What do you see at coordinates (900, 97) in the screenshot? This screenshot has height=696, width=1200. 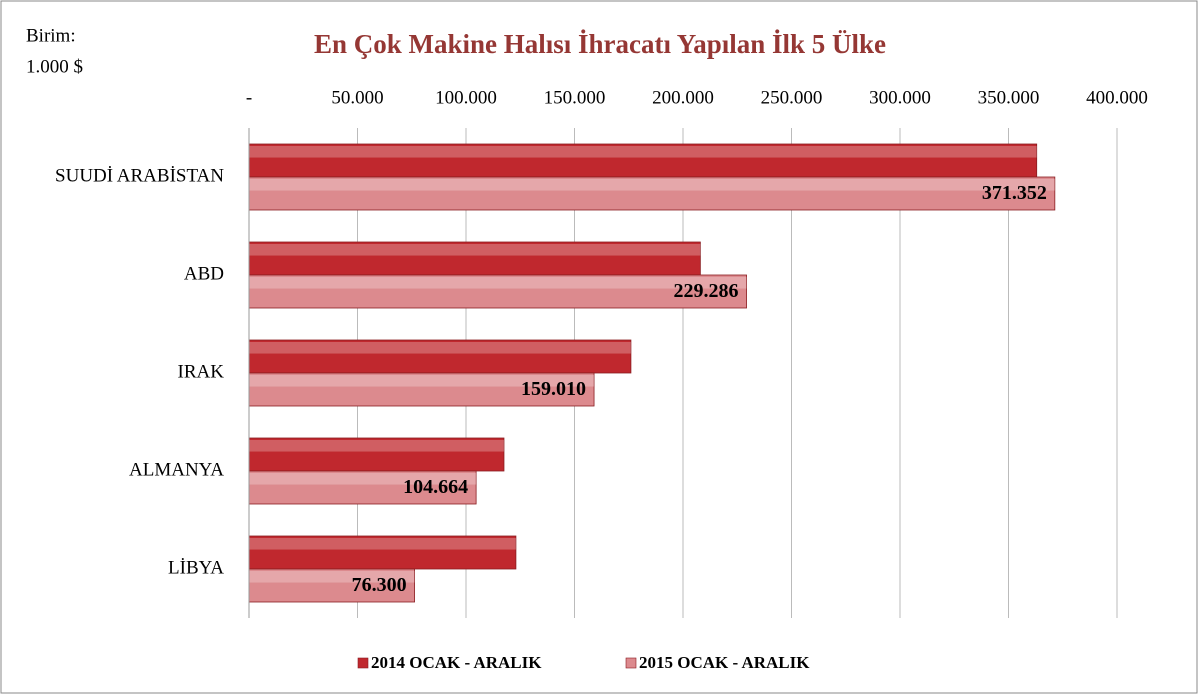 I see `x-tick-label: 300.000` at bounding box center [900, 97].